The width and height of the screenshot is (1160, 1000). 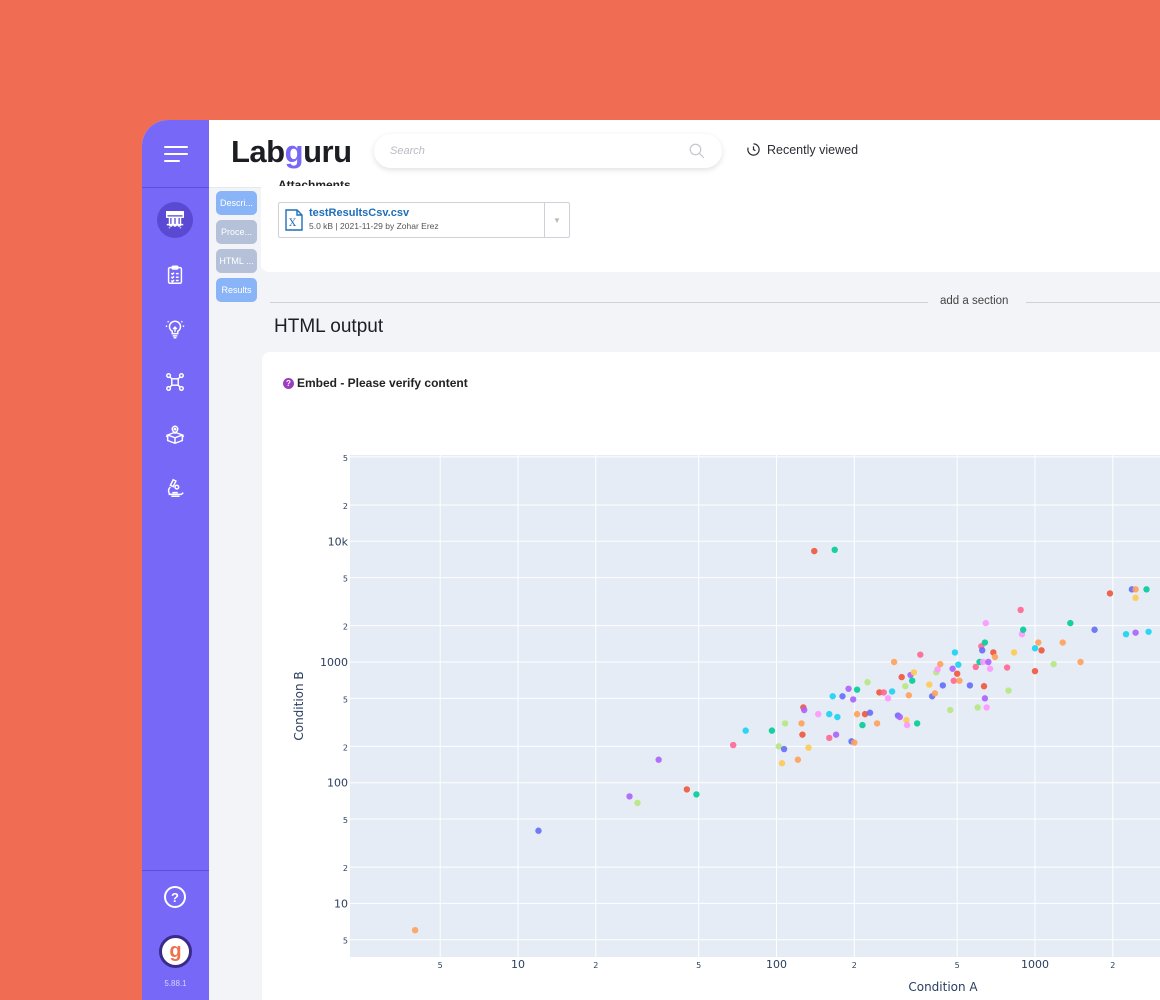 What do you see at coordinates (359, 213) in the screenshot?
I see `attachment-filename: testResultsCsv.csv` at bounding box center [359, 213].